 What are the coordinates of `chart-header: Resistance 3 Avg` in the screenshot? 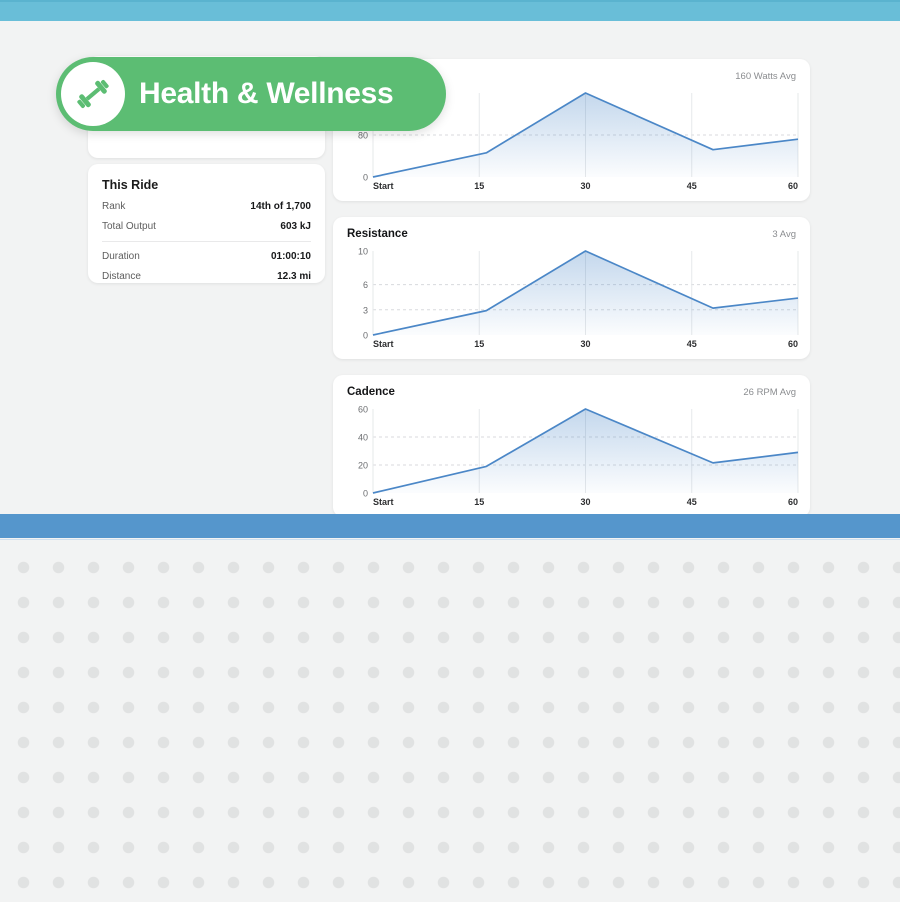 It's located at (571, 234).